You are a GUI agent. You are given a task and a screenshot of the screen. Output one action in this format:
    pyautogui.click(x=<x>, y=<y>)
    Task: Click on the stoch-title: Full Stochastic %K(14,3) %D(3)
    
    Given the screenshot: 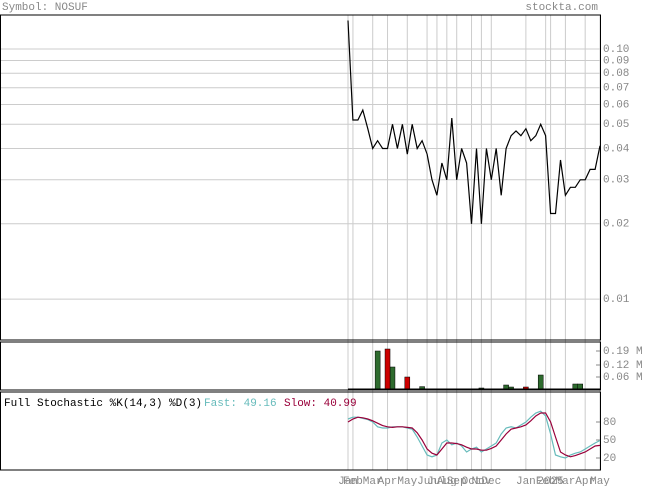 What is the action you would take?
    pyautogui.click(x=103, y=404)
    